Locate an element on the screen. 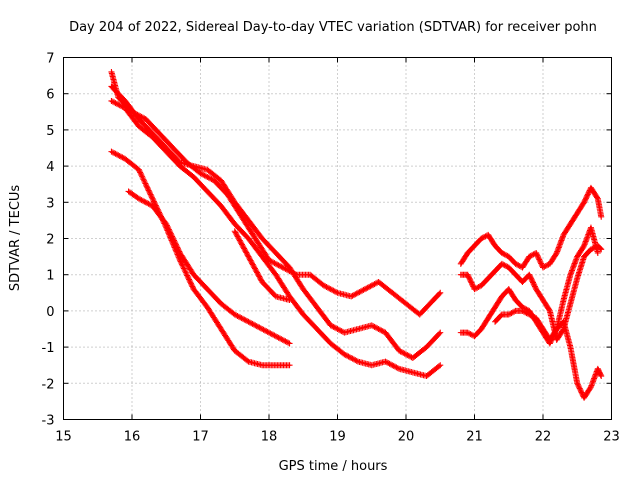 Image resolution: width=640 pixels, height=480 pixels. x-tick-label: 19 is located at coordinates (337, 437).